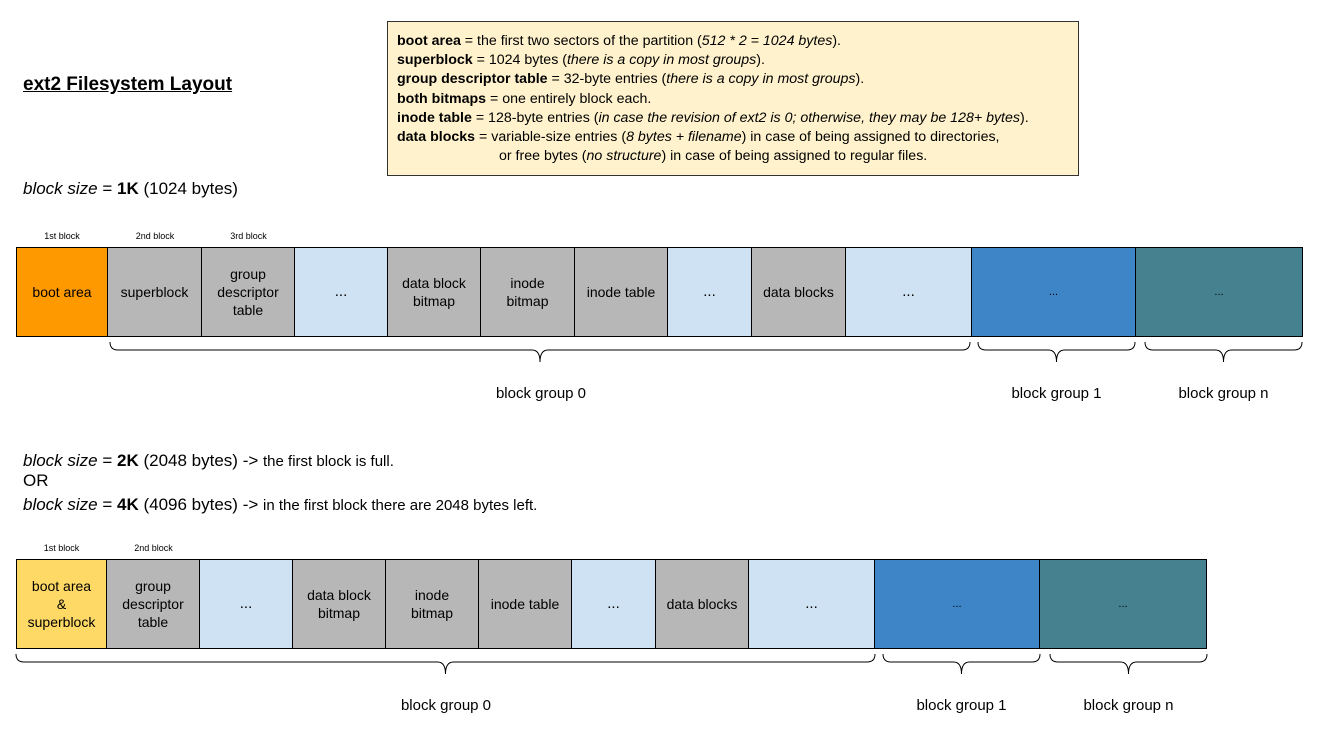  Describe the element at coordinates (551, 137) in the screenshot. I see `legend-text: = variable-size entries (` at that location.